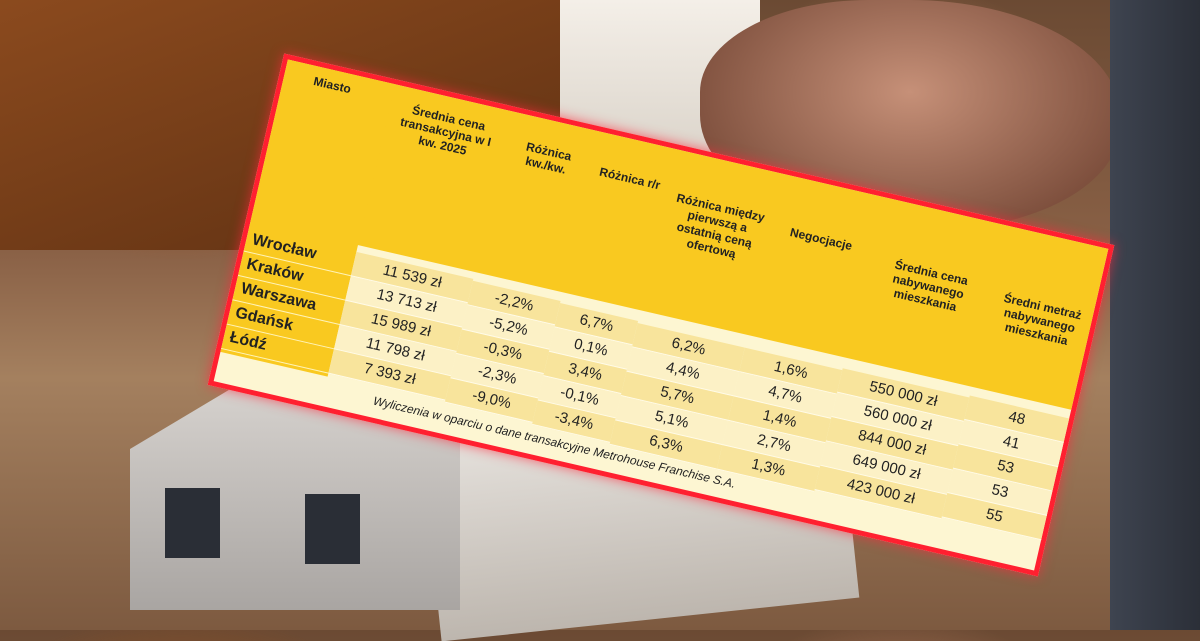 This screenshot has height=641, width=1200. What do you see at coordinates (1155, 315) in the screenshot?
I see `person-photo` at bounding box center [1155, 315].